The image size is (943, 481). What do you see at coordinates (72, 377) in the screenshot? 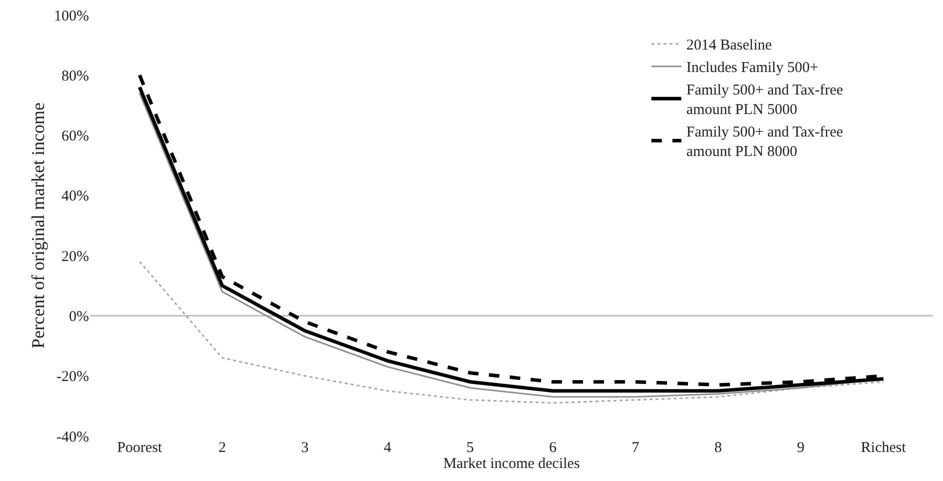
I see `y-tick-label: -20%` at bounding box center [72, 377].